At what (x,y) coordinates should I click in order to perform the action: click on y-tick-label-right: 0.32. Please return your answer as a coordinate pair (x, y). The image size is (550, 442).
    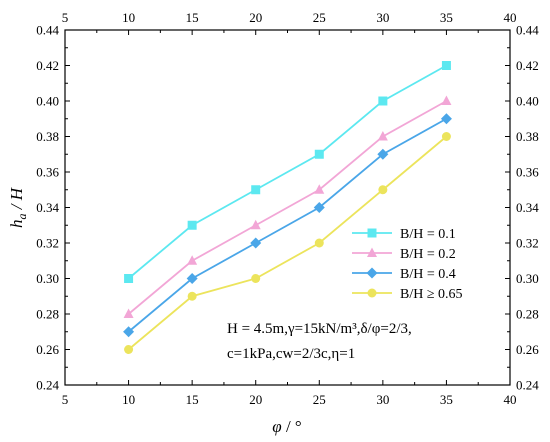
    Looking at the image, I should click on (527, 243).